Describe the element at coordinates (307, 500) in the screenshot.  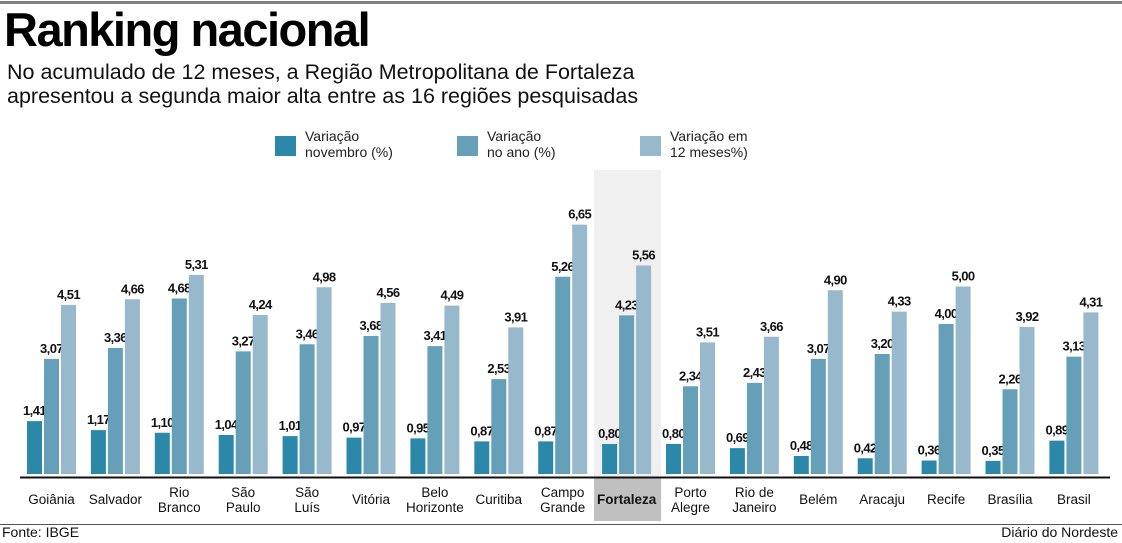
I see `category-label: São Luís` at that location.